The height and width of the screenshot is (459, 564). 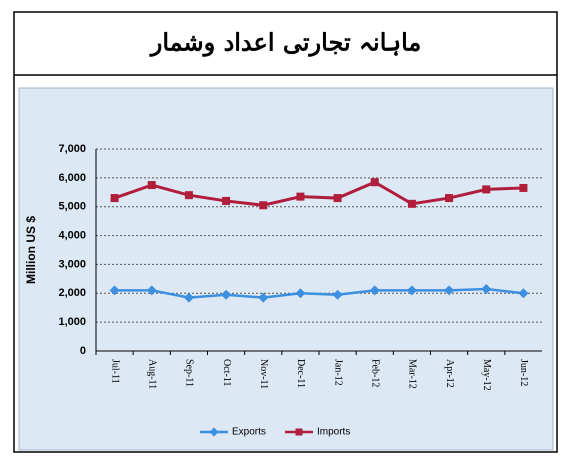 What do you see at coordinates (523, 372) in the screenshot?
I see `x-tick-label: Jun-12` at bounding box center [523, 372].